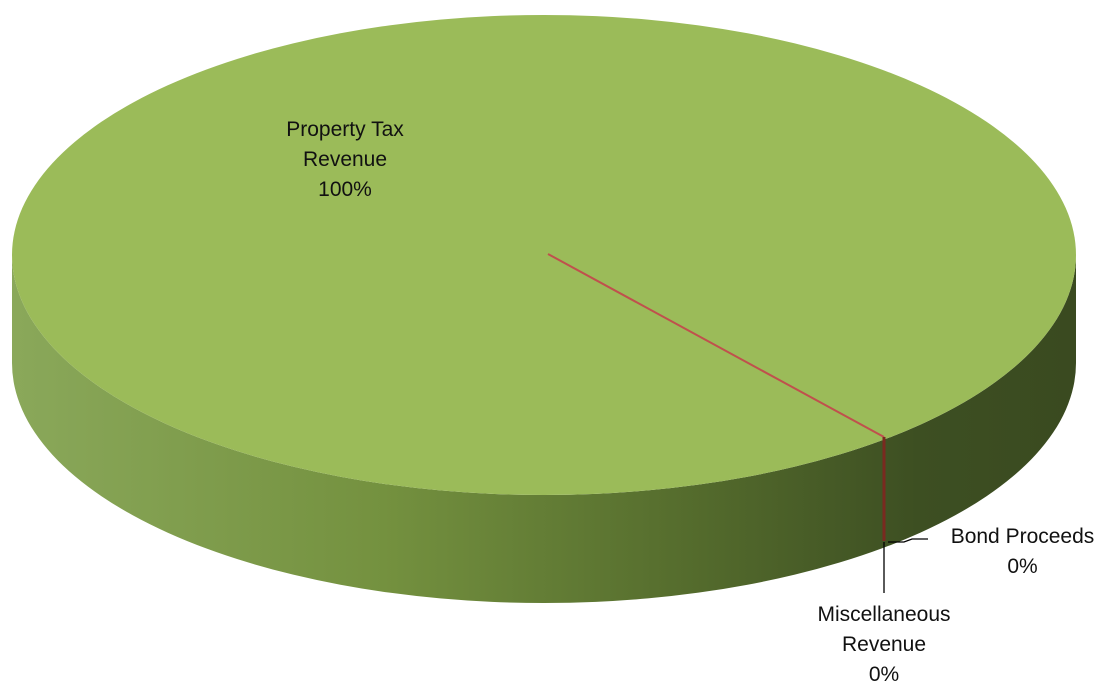 Image resolution: width=1115 pixels, height=690 pixels. I want to click on misc-percent: 0%, so click(884, 674).